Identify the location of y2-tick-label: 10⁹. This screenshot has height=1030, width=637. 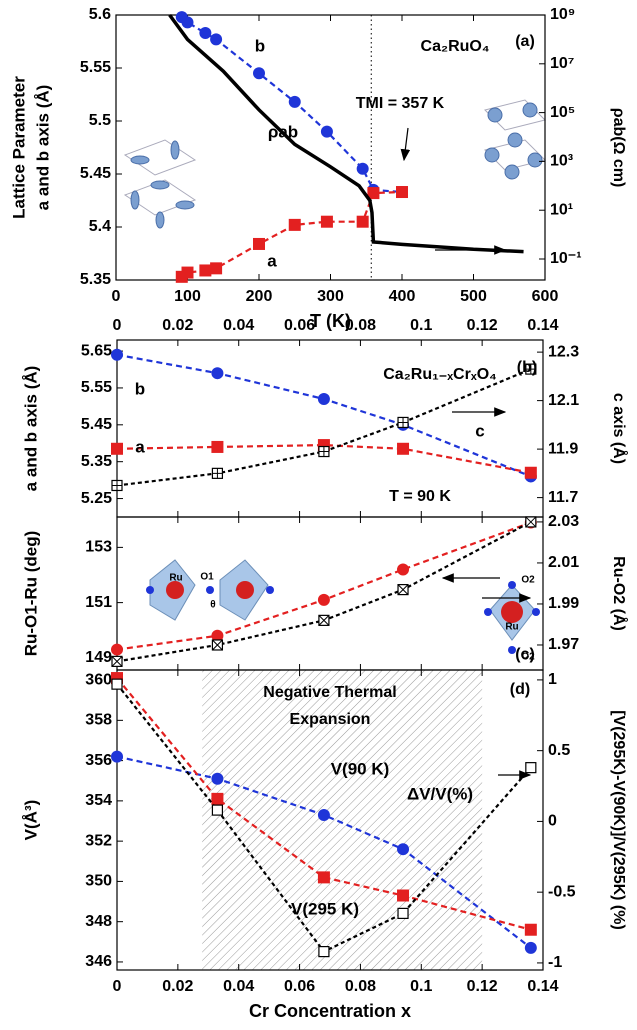
(562, 14).